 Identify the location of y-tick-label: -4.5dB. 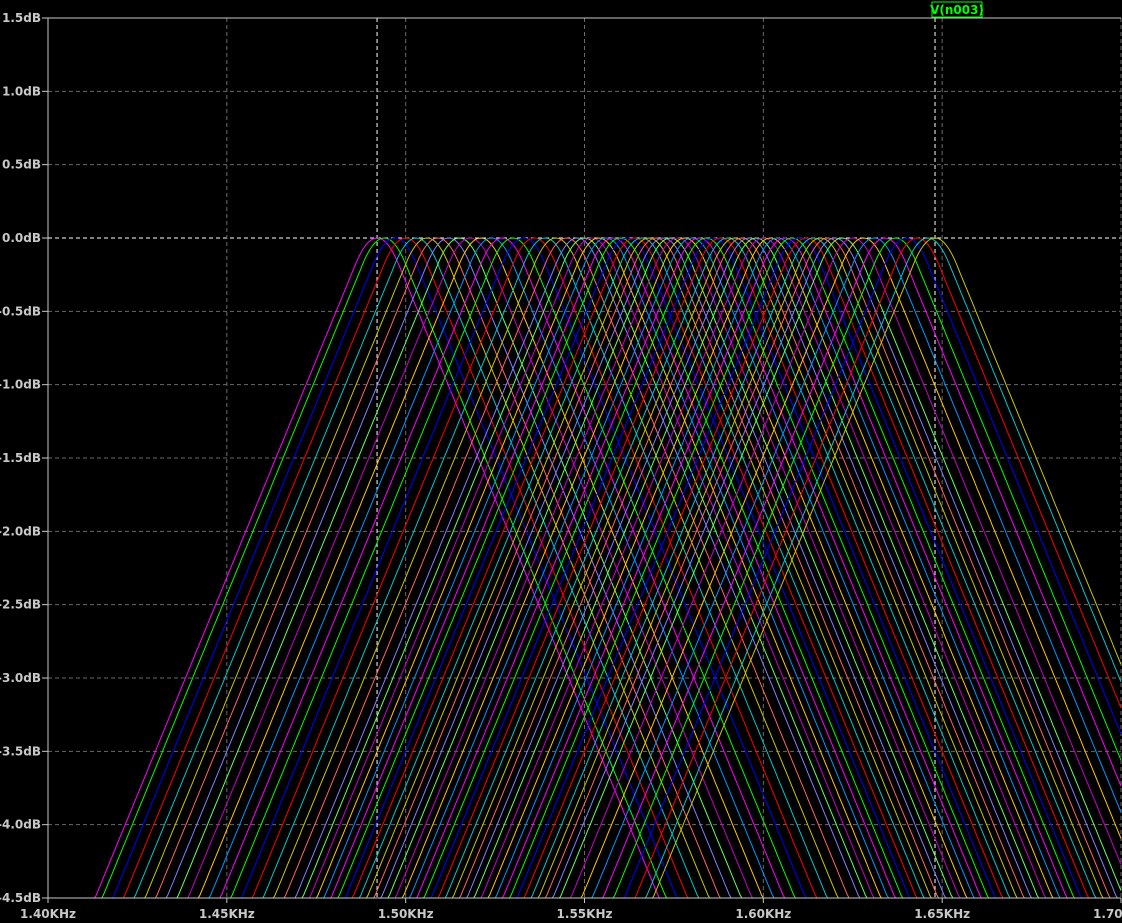
(20, 898).